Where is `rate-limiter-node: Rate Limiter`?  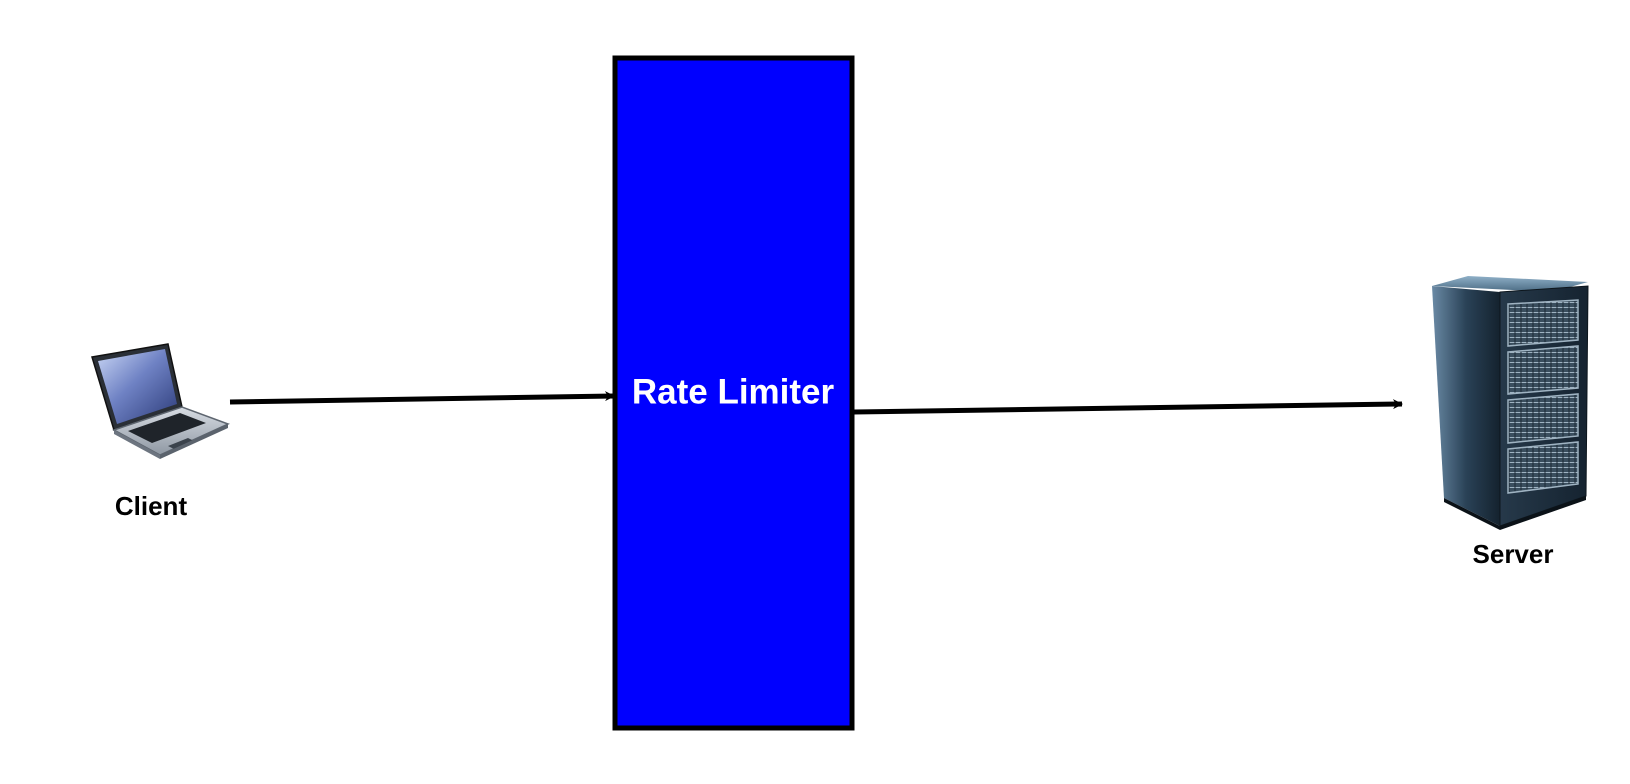
rate-limiter-node: Rate Limiter is located at coordinates (733, 393).